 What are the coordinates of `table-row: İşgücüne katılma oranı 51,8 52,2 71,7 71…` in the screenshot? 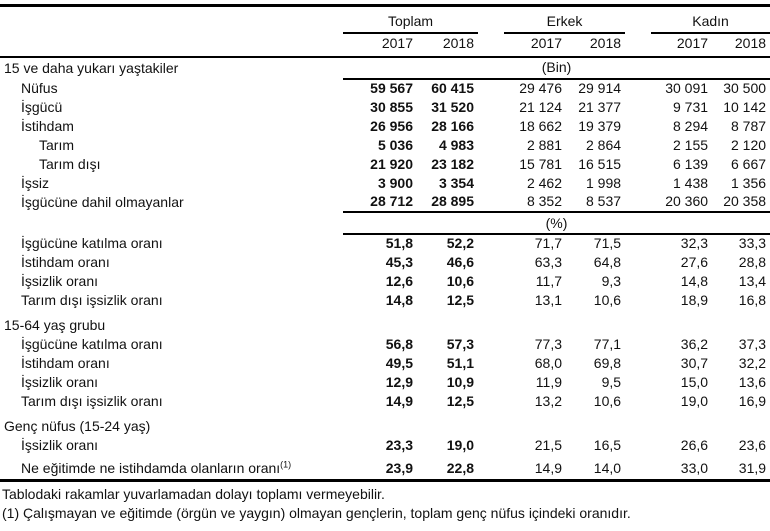 It's located at (385, 243).